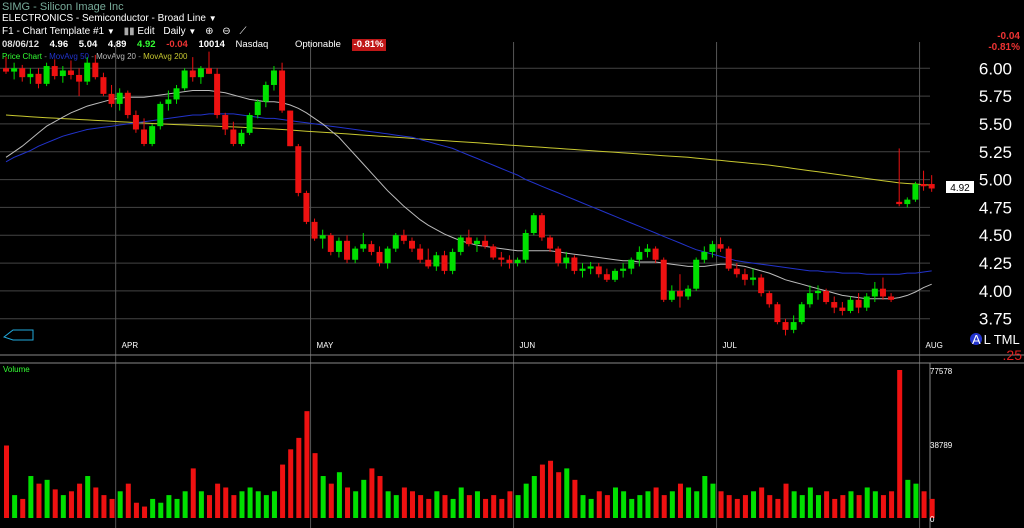 The height and width of the screenshot is (528, 1024). What do you see at coordinates (243, 31) in the screenshot?
I see `draw-line-icon: ⟋` at bounding box center [243, 31].